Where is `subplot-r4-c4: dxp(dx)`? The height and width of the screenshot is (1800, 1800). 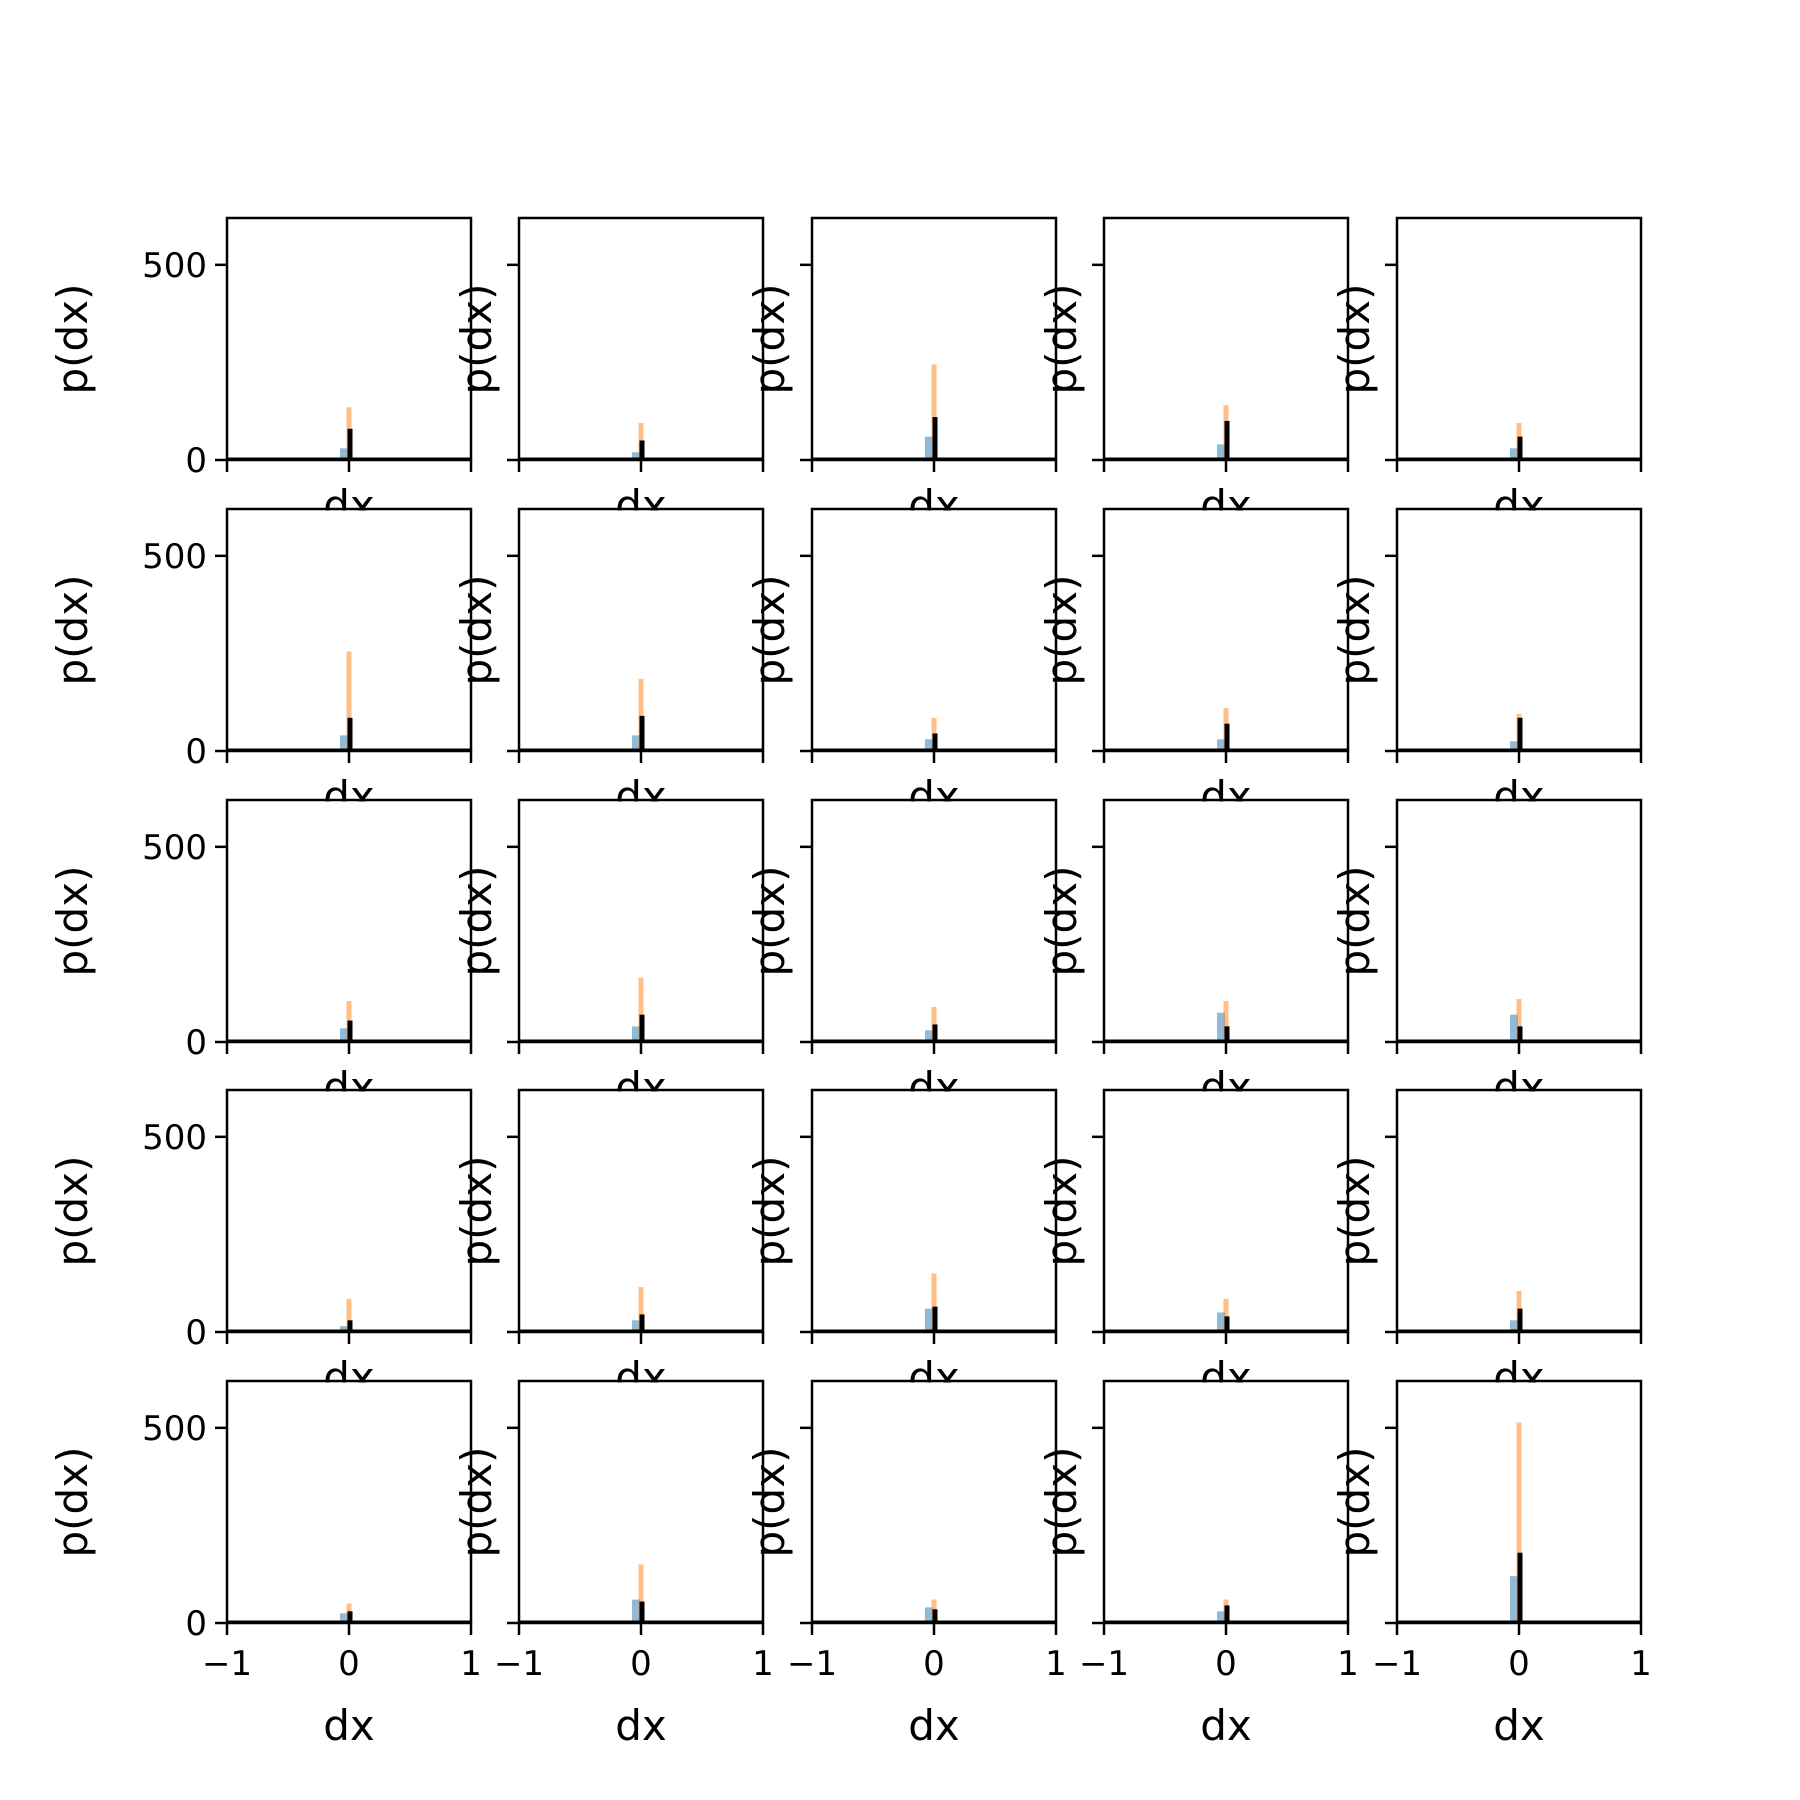
subplot-r4-c4: dxp(dx) is located at coordinates (1193, 1245).